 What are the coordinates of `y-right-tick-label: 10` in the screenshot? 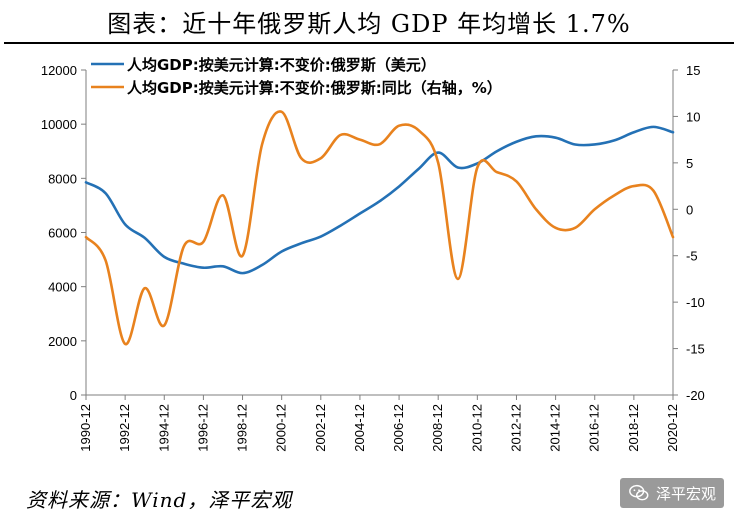 It's located at (693, 116).